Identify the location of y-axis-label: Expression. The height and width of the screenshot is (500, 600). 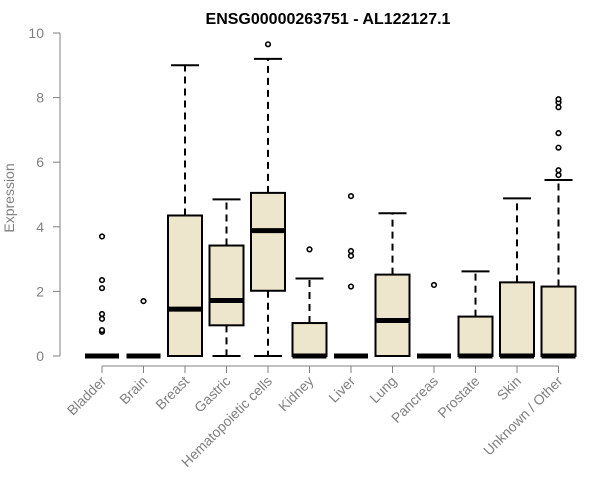
(9, 197).